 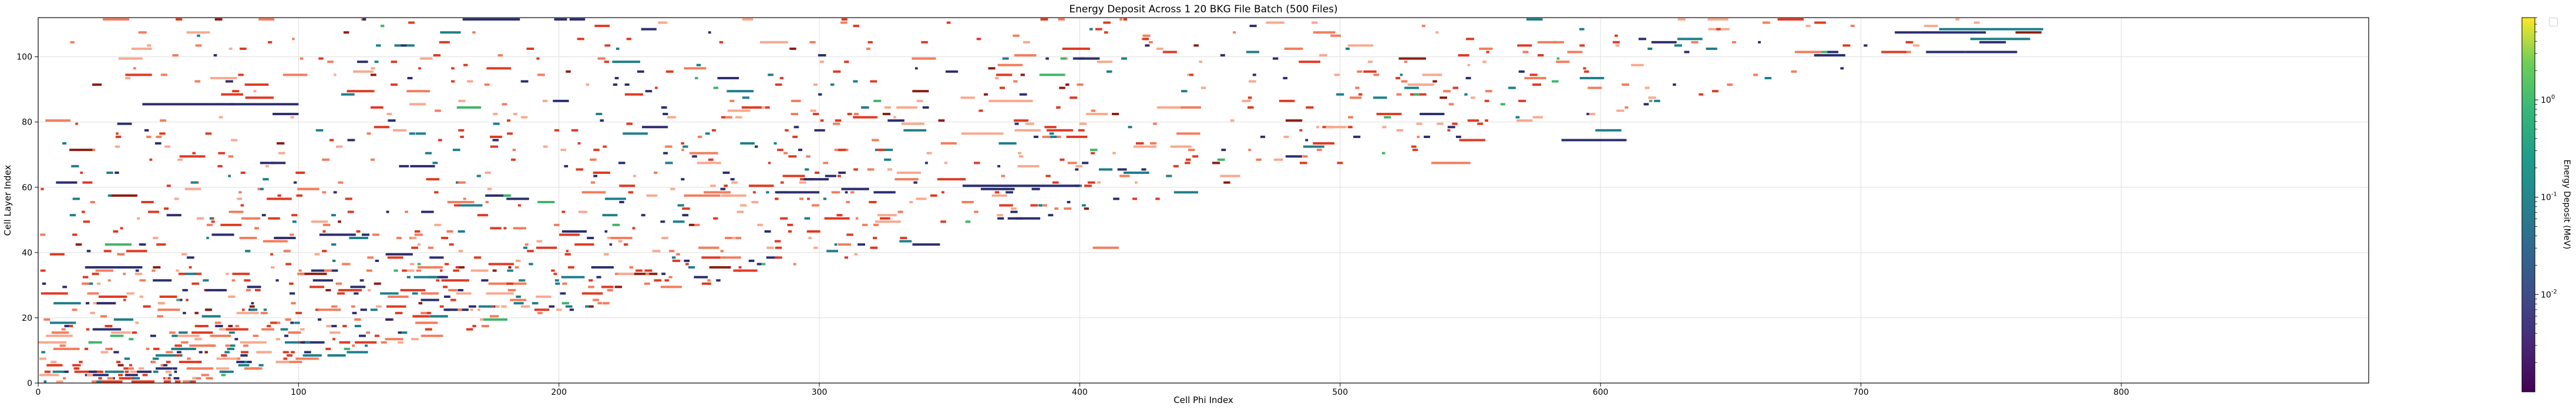 I want to click on y-tick-label: 60, so click(x=27, y=188).